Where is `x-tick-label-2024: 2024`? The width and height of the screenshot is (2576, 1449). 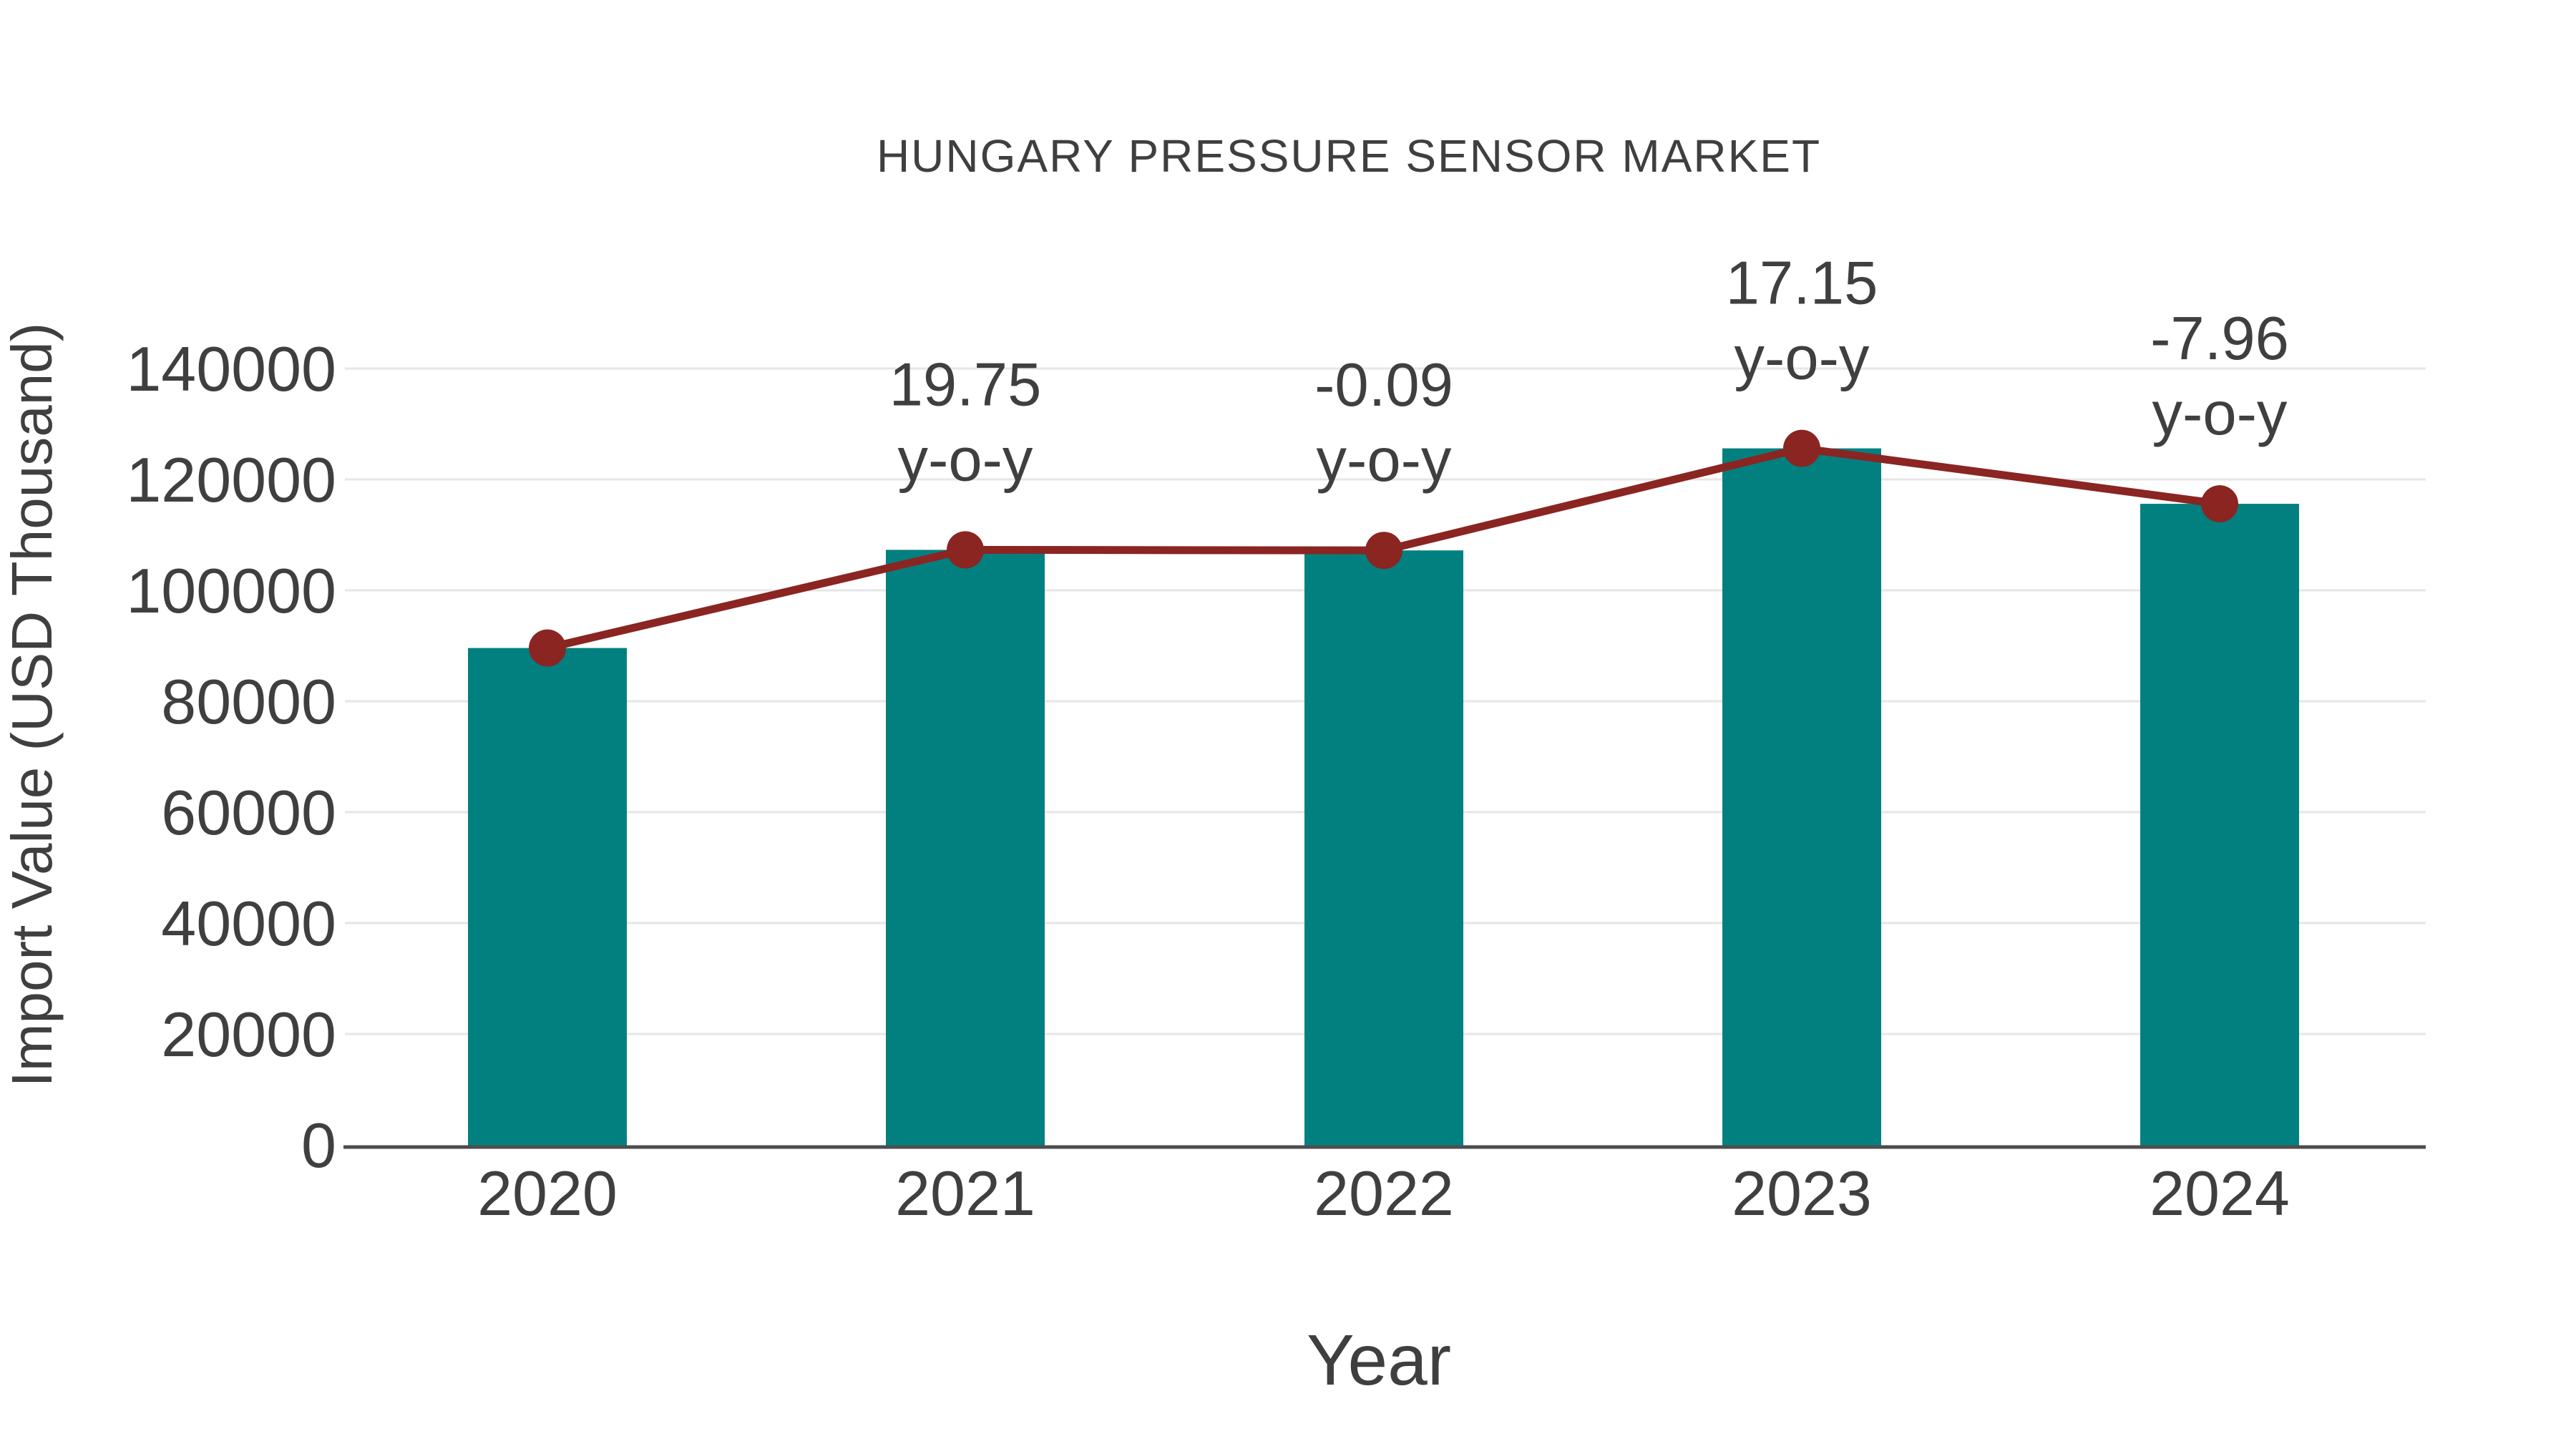 x-tick-label-2024: 2024 is located at coordinates (2220, 1193).